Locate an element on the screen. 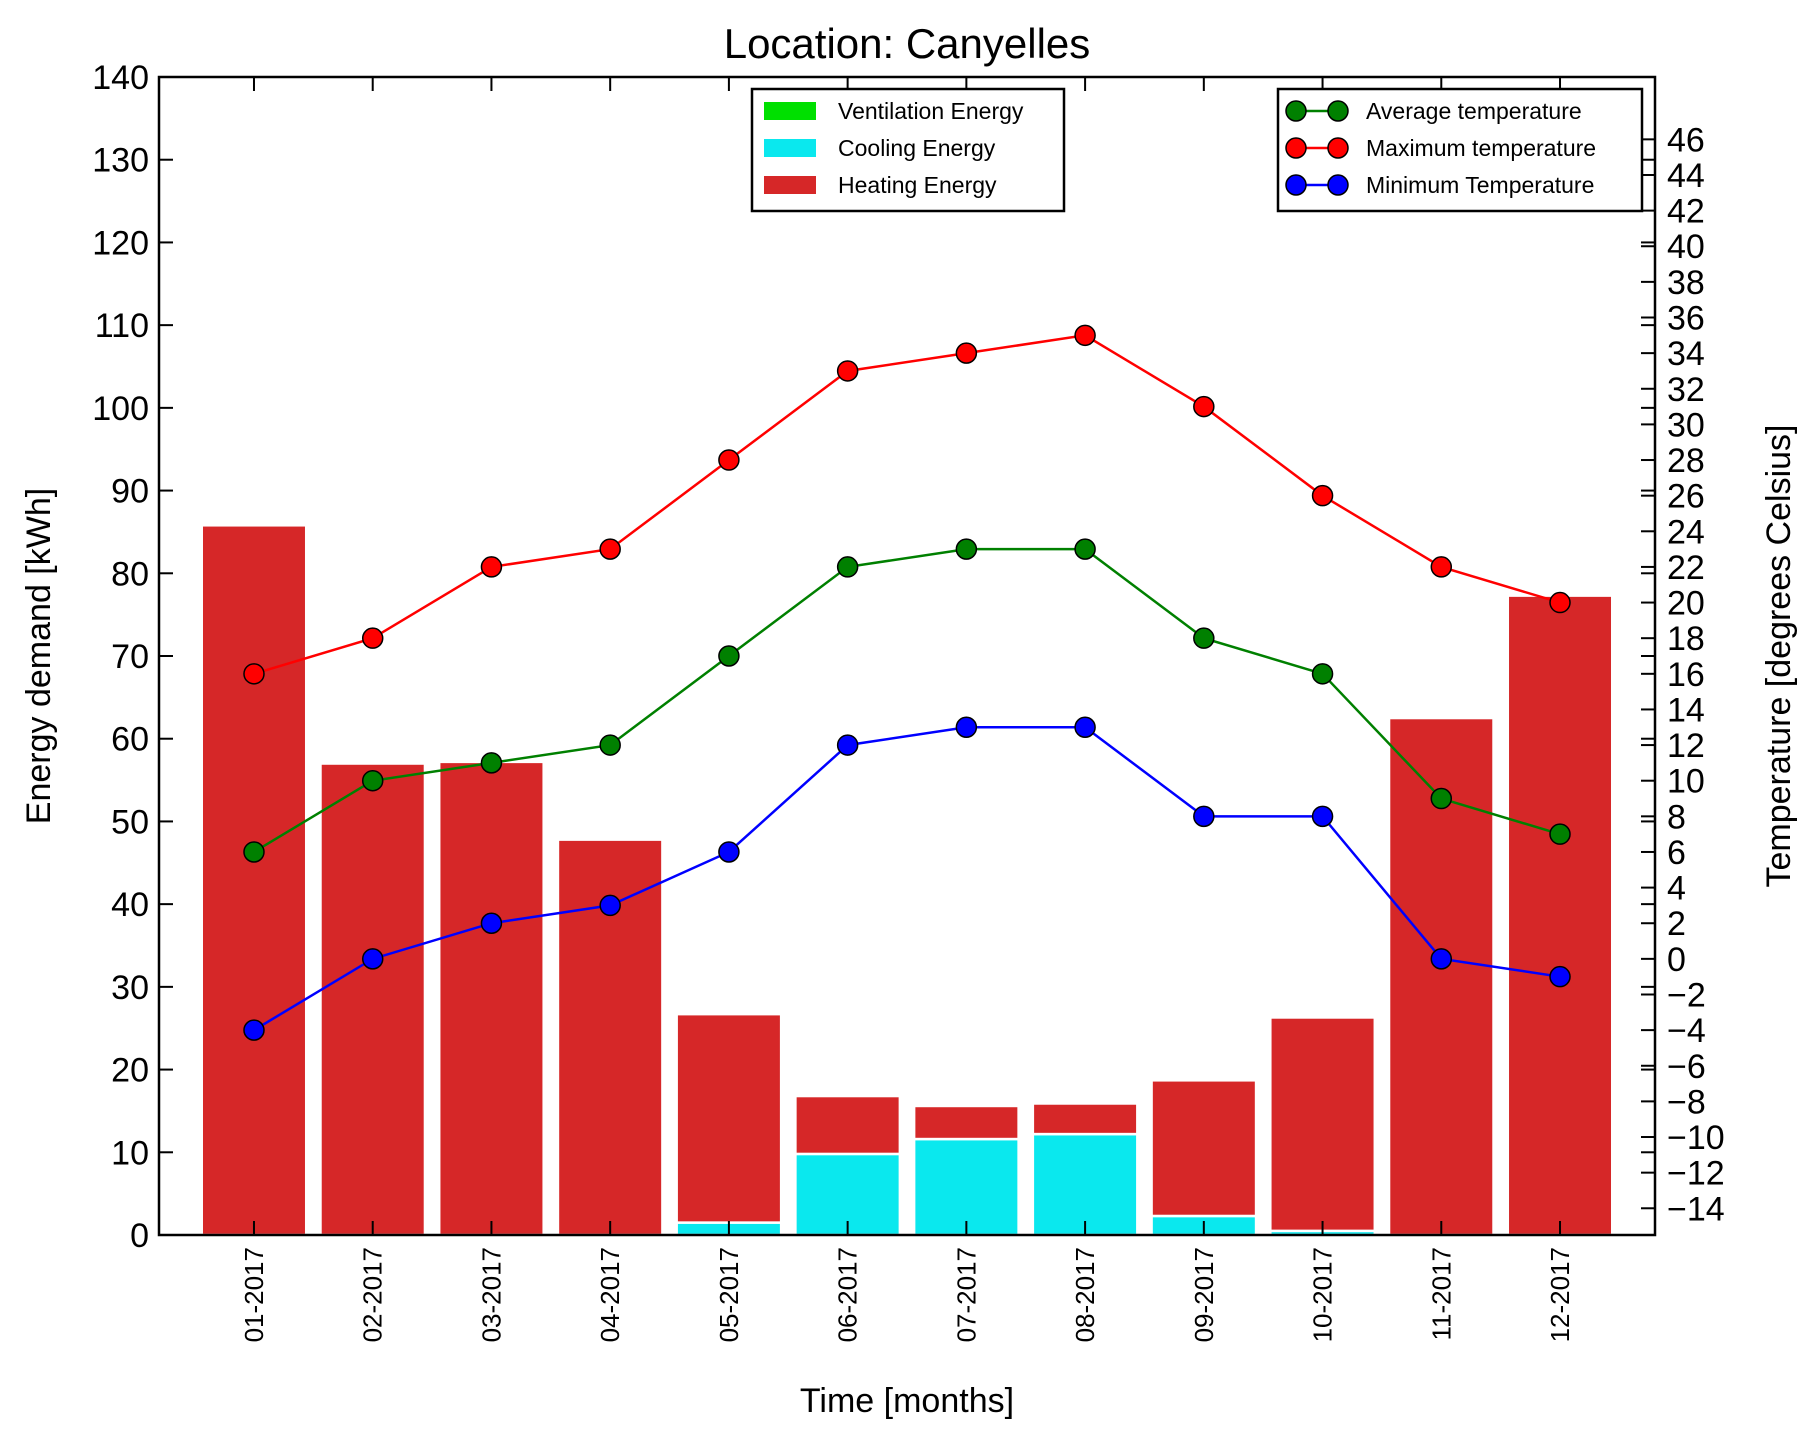 This screenshot has height=1438, width=1815. y-right-tick-label: 8 is located at coordinates (1676, 817).